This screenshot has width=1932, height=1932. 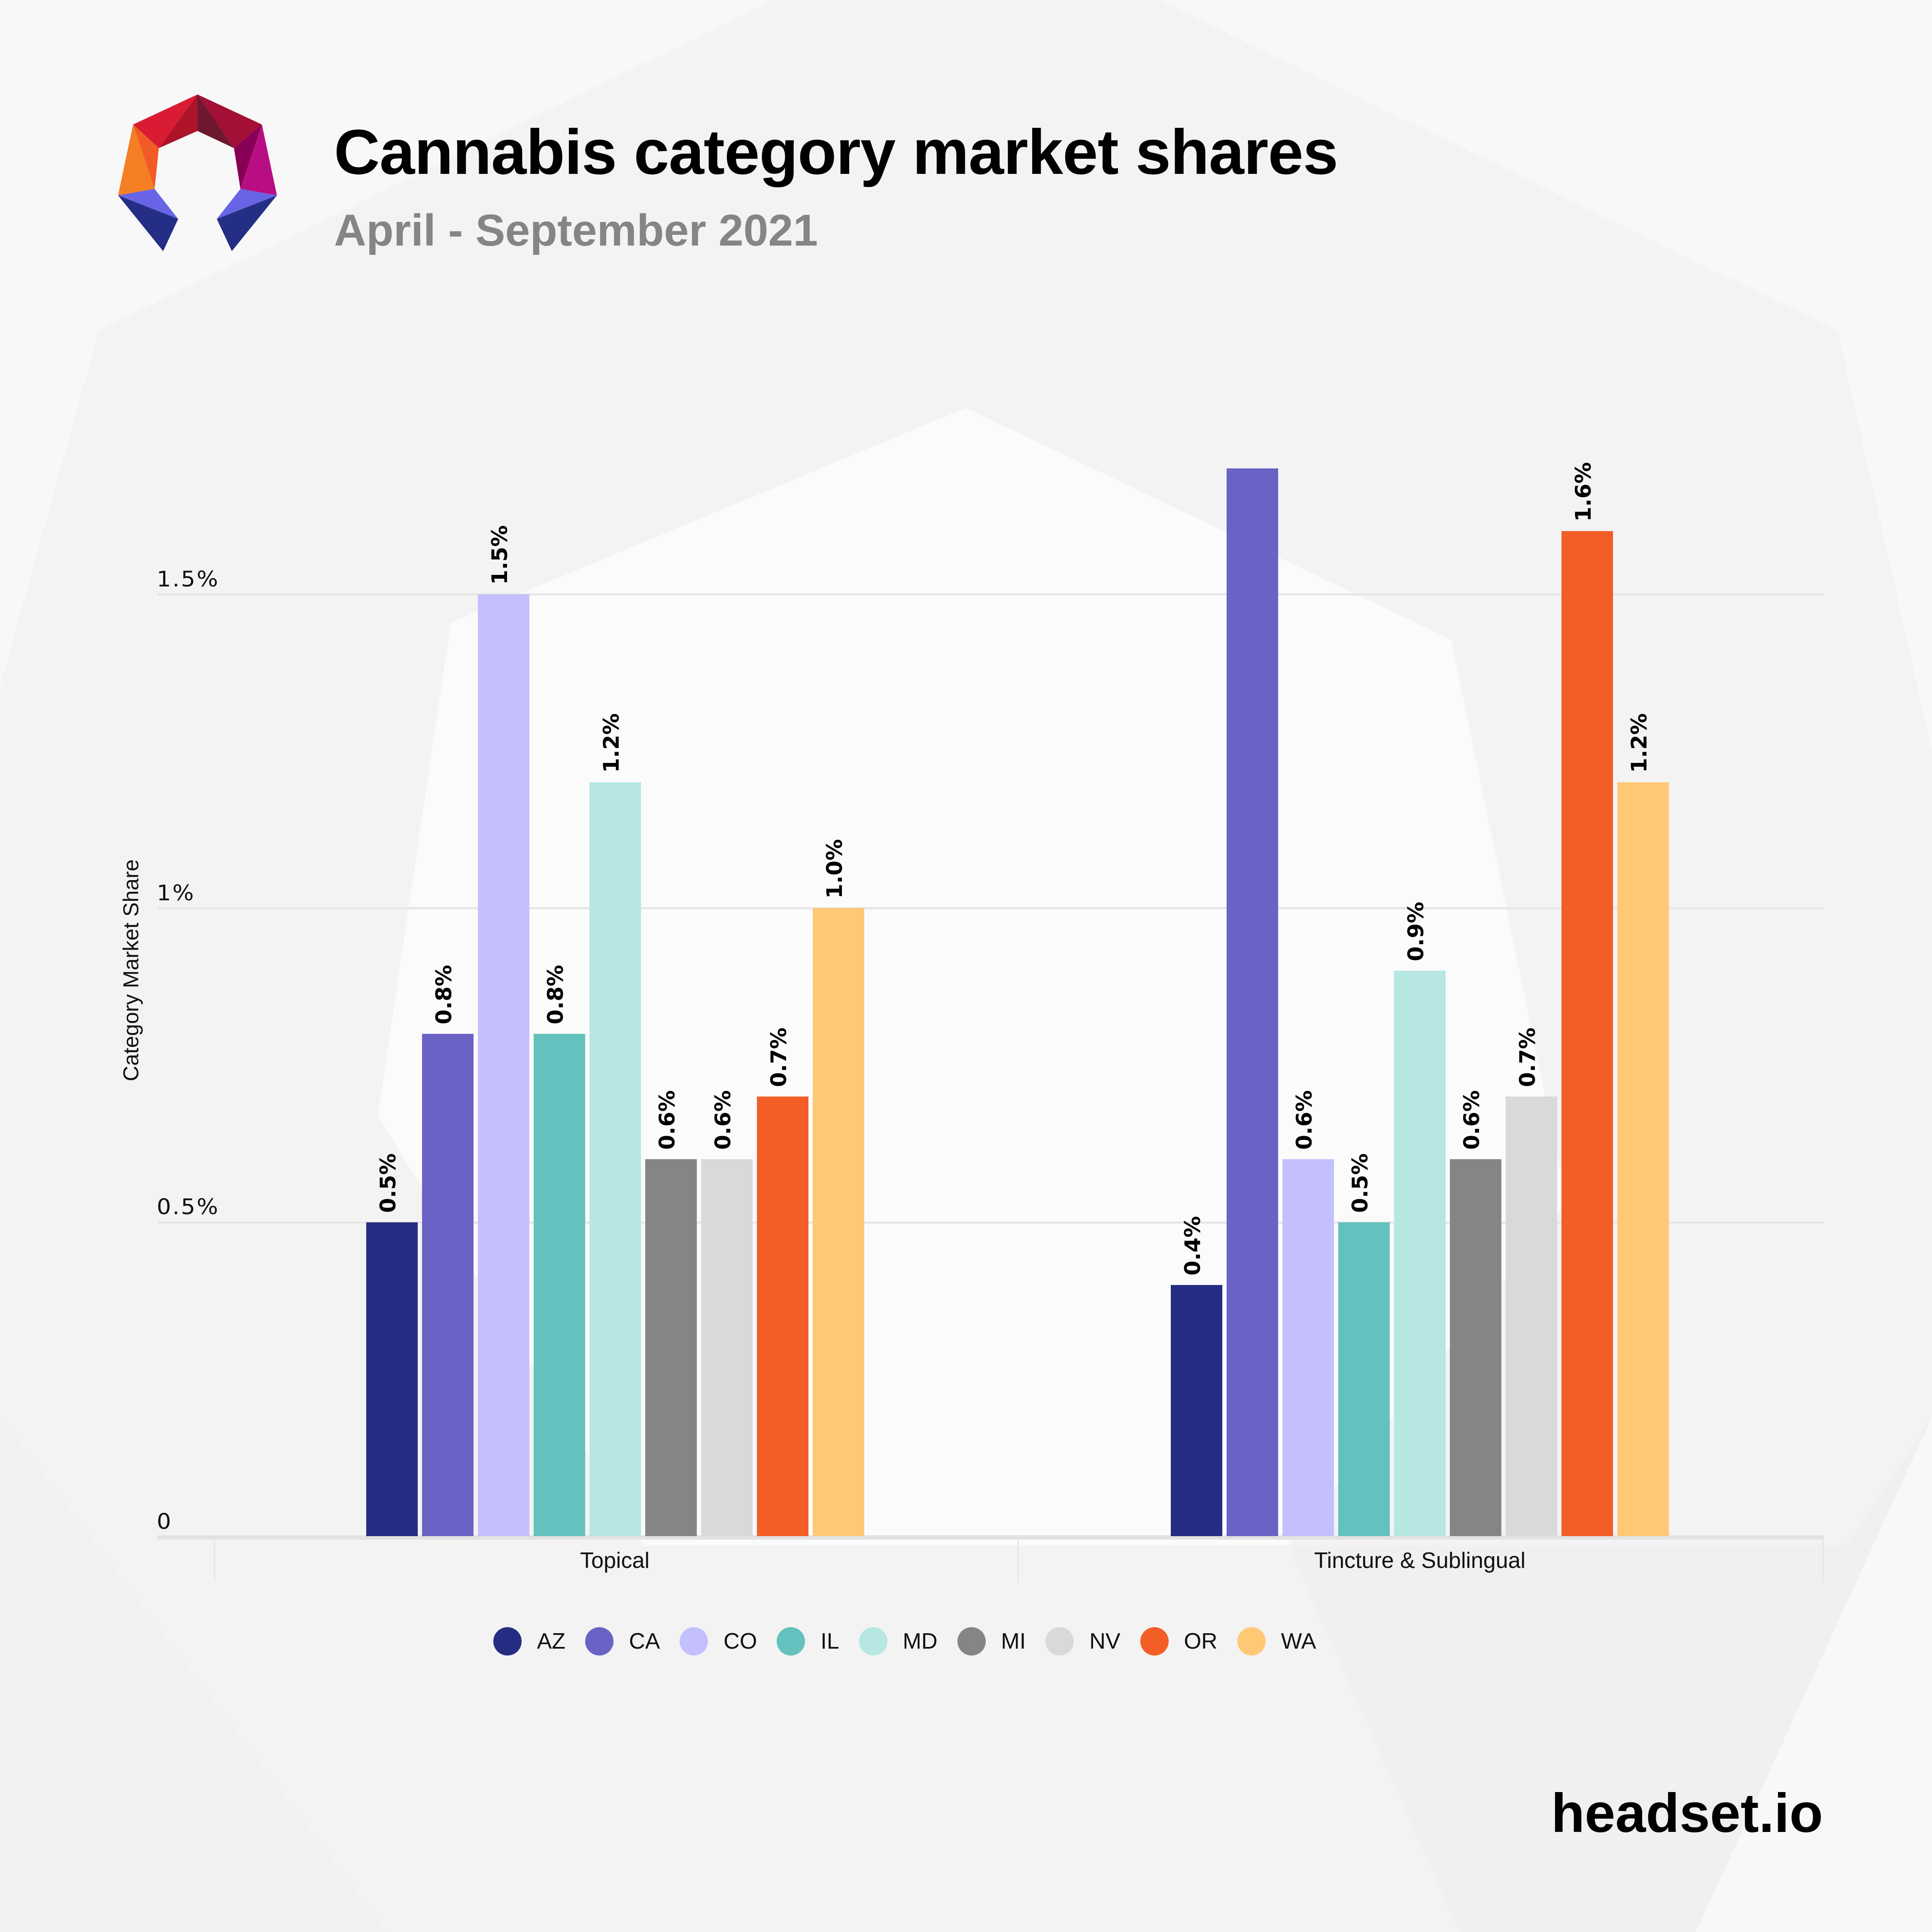 I want to click on x-category-label-tincture: Tincture & Sublingual, so click(x=1420, y=1561).